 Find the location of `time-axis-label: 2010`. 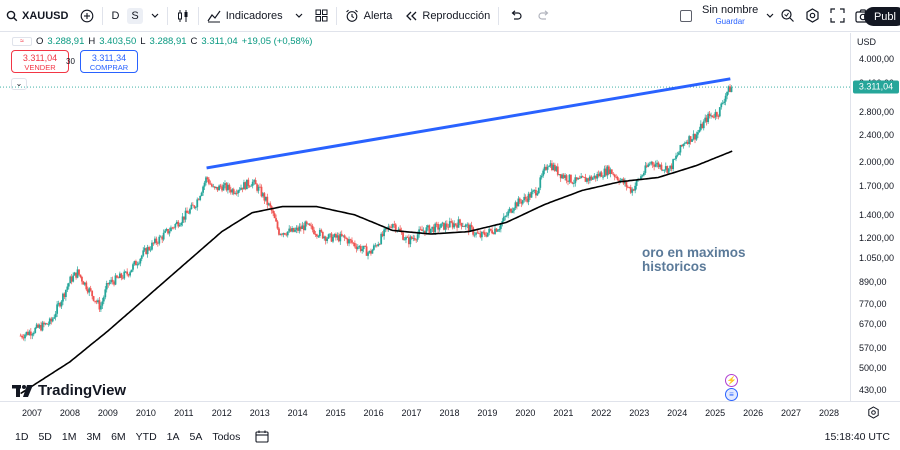

time-axis-label: 2010 is located at coordinates (145, 413).